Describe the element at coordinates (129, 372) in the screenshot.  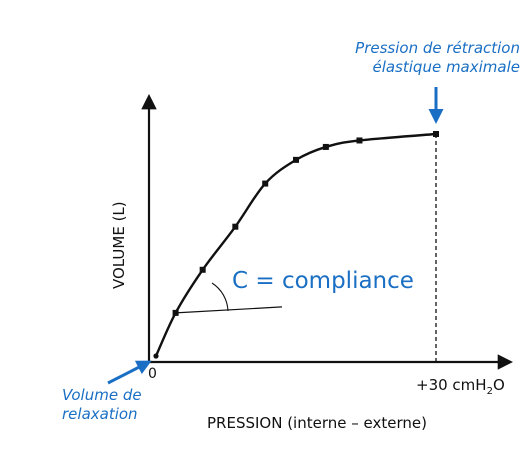
I see `relaxation-volume-arrow` at that location.